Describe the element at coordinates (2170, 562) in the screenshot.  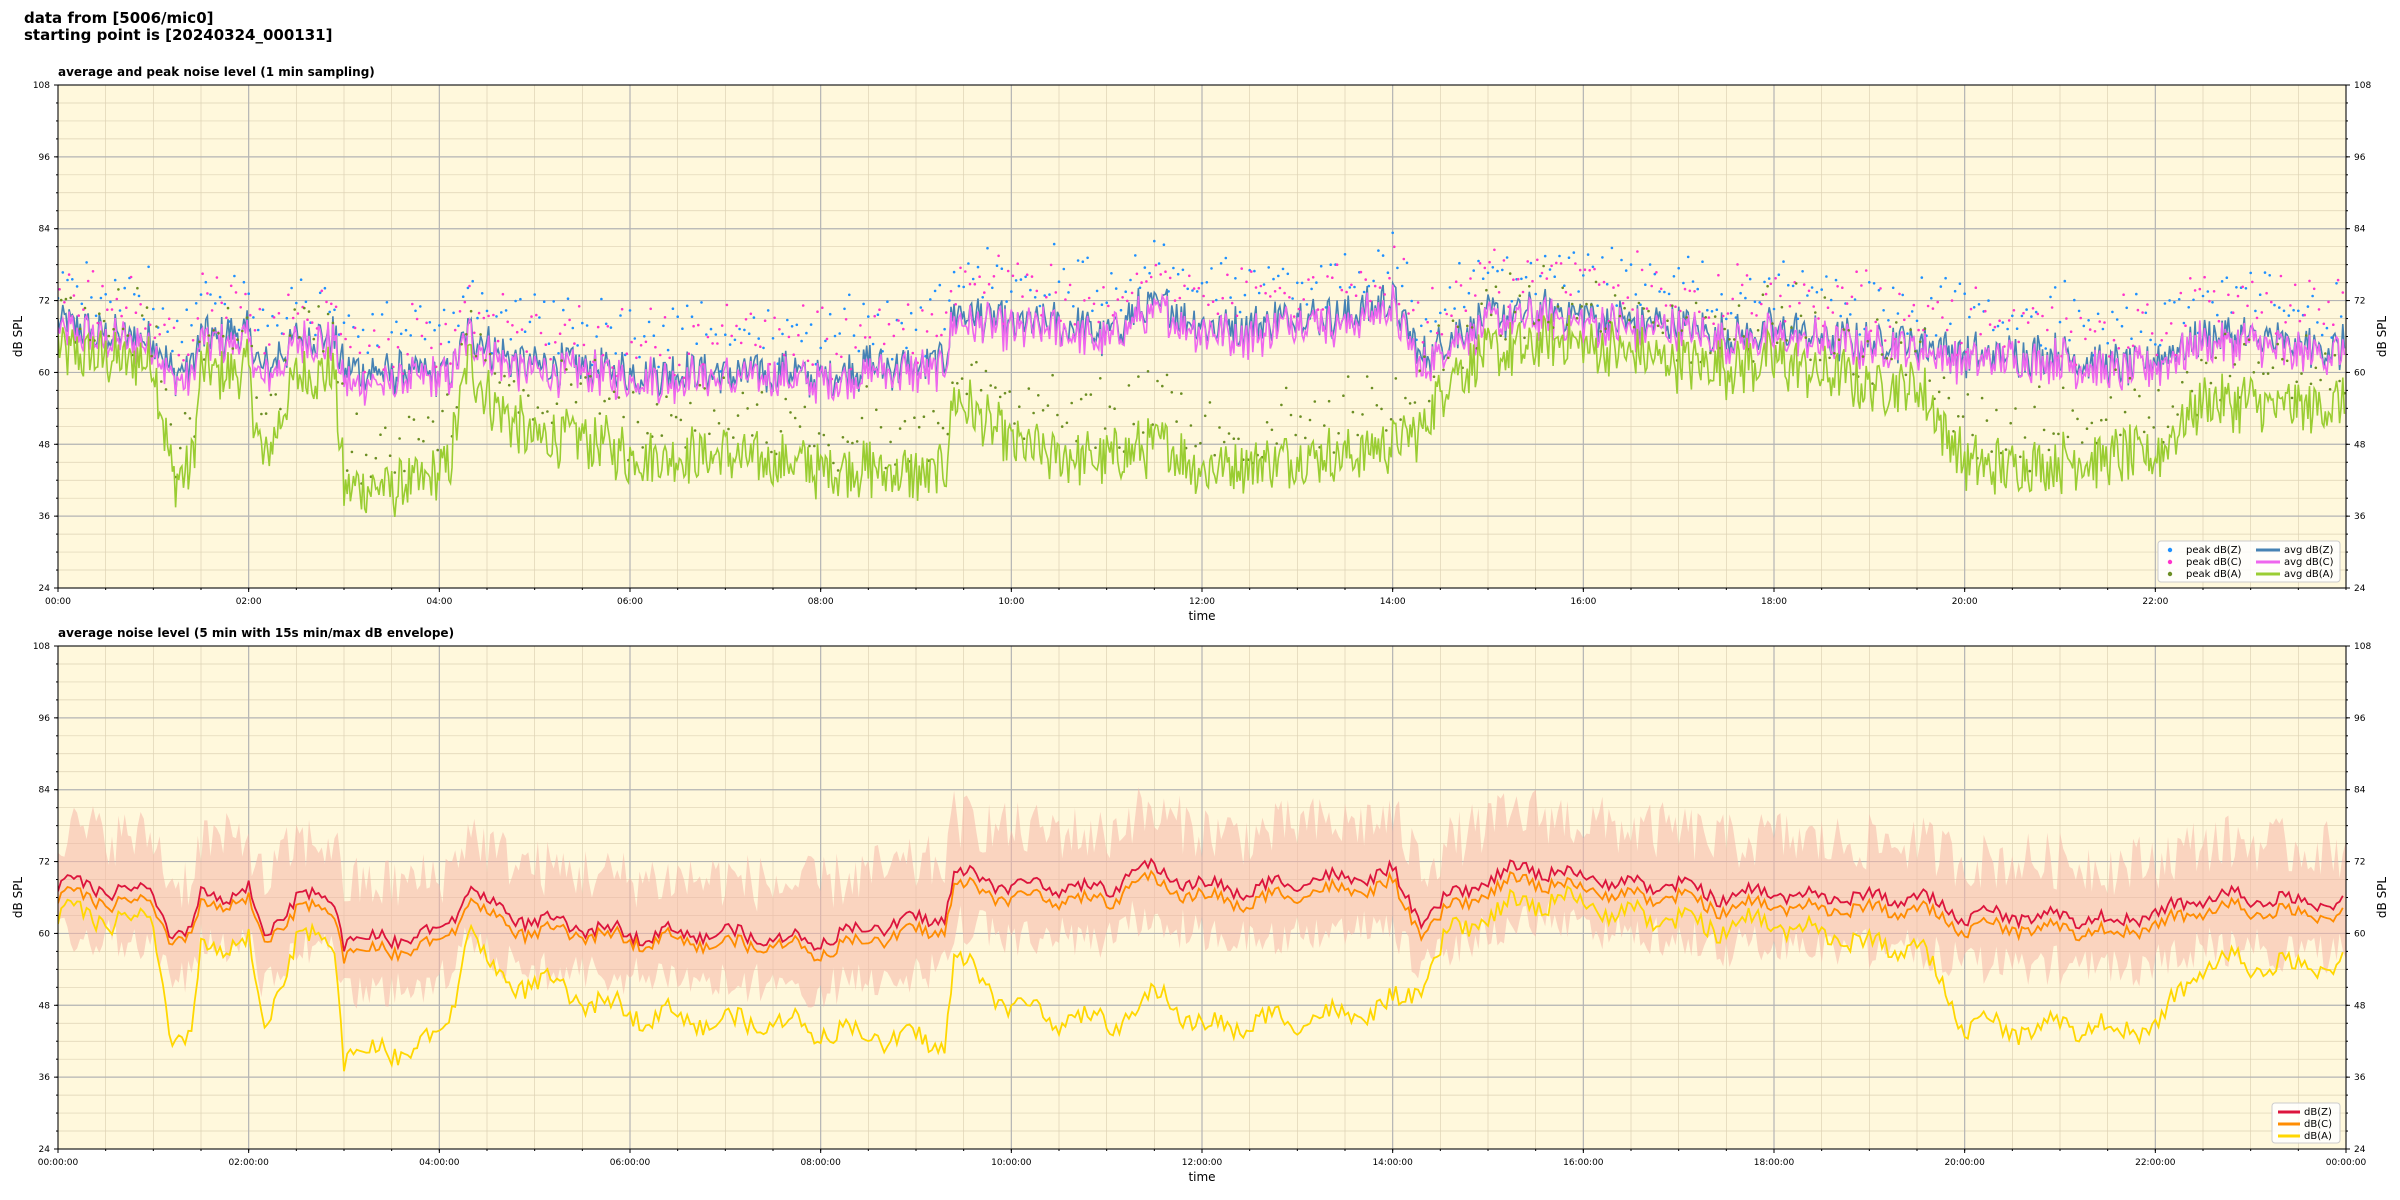
I see `legend-marker` at that location.